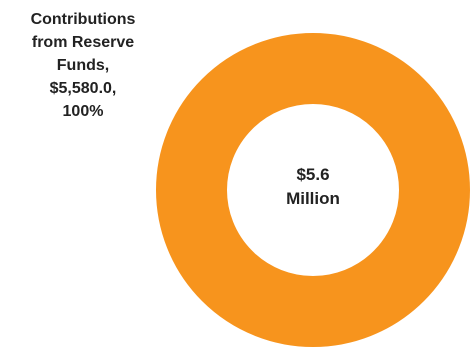 The image size is (470, 354). Describe the element at coordinates (313, 174) in the screenshot. I see `center-label-line: $5.6` at that location.